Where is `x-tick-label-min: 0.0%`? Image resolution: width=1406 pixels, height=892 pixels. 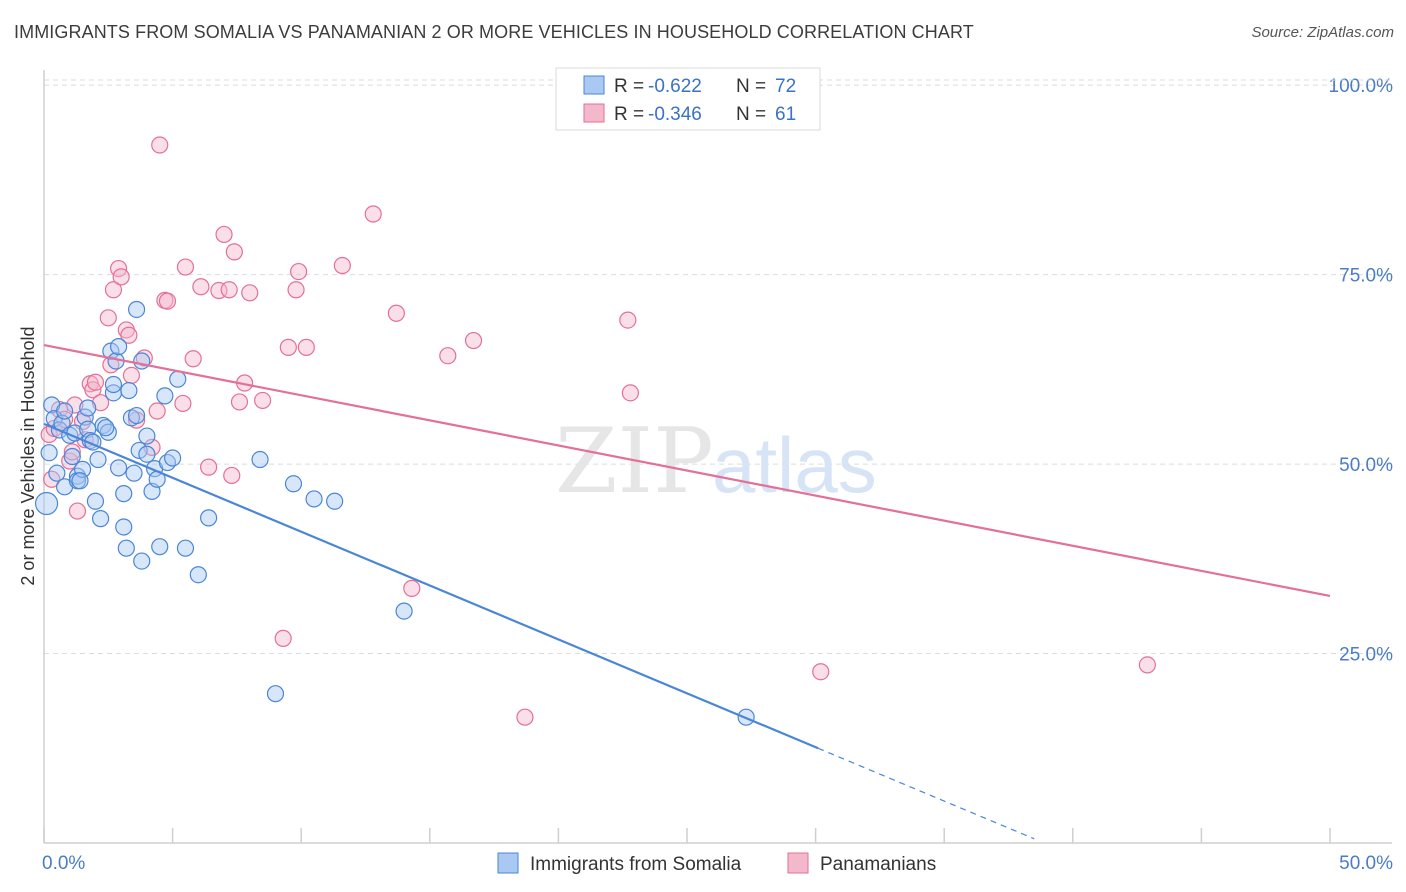
x-tick-label-min: 0.0% is located at coordinates (63, 863).